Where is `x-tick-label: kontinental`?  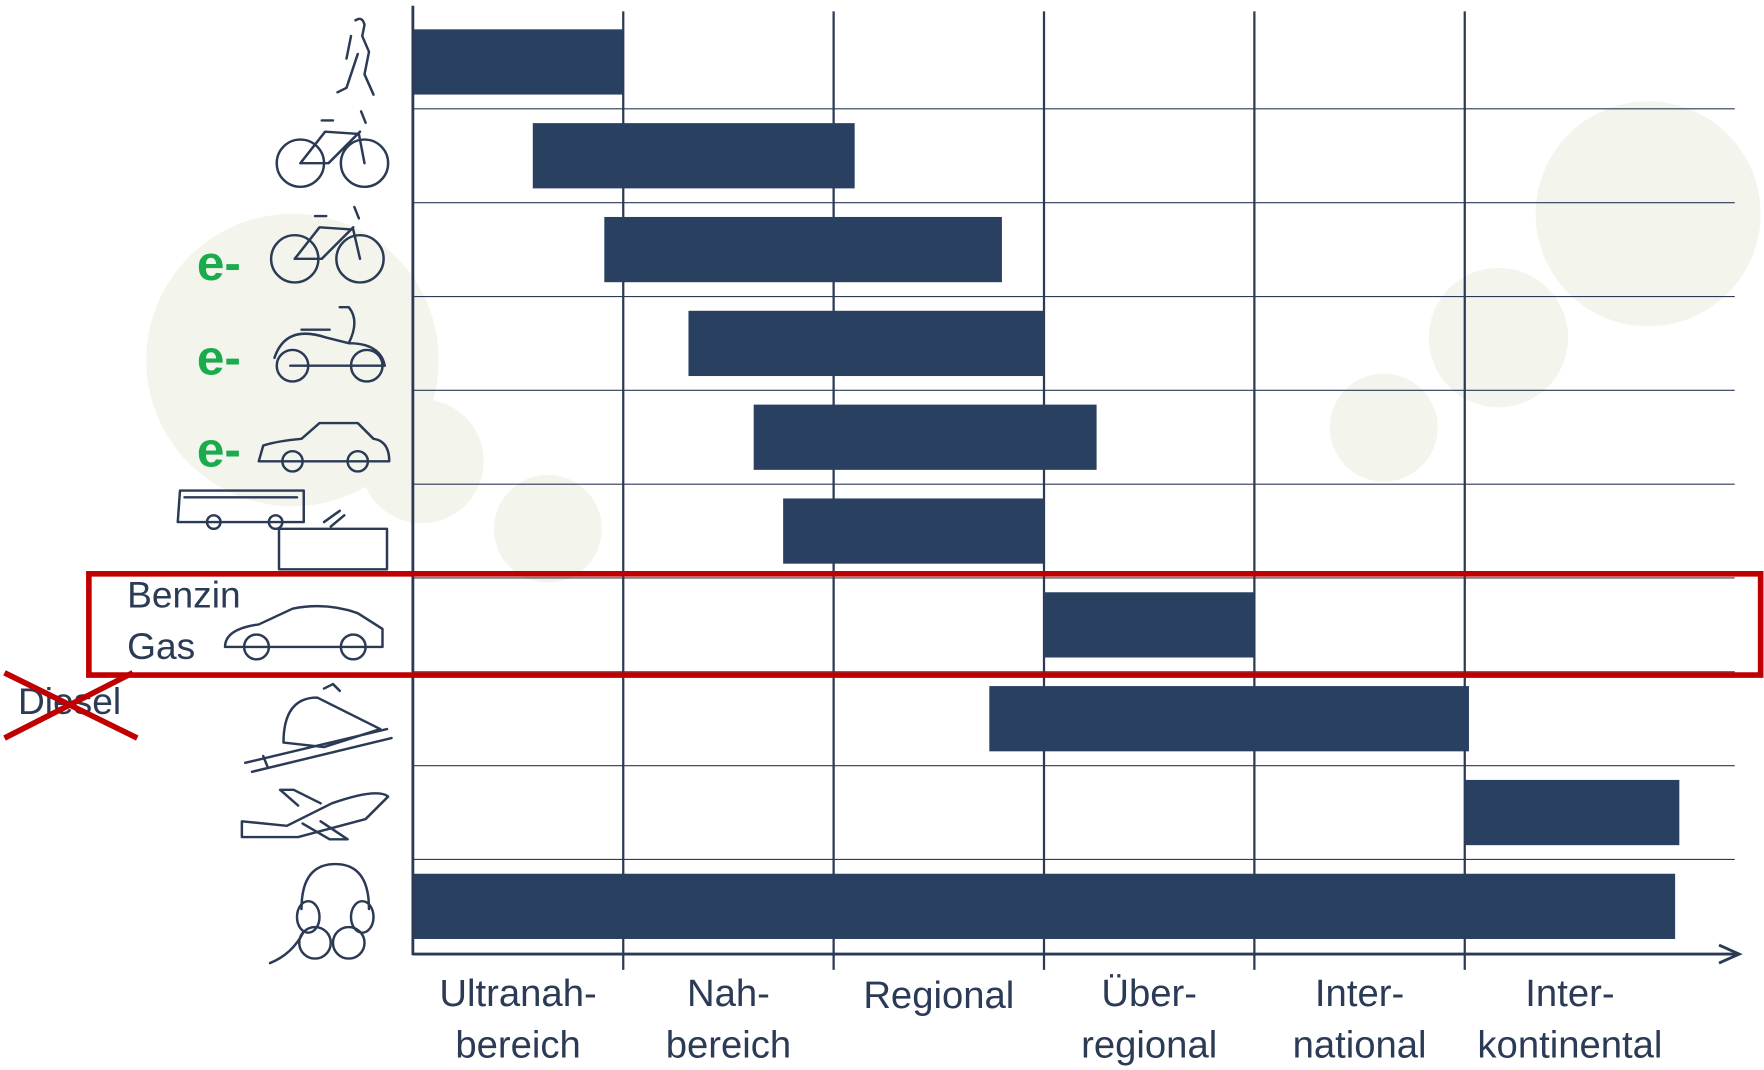 x-tick-label: kontinental is located at coordinates (1569, 1045).